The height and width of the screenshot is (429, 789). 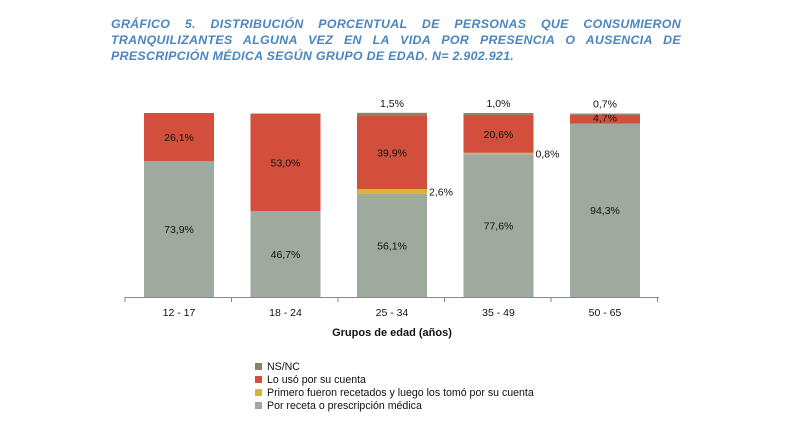 What do you see at coordinates (344, 405) in the screenshot?
I see `legend-label: Por receta o prescripción médica` at bounding box center [344, 405].